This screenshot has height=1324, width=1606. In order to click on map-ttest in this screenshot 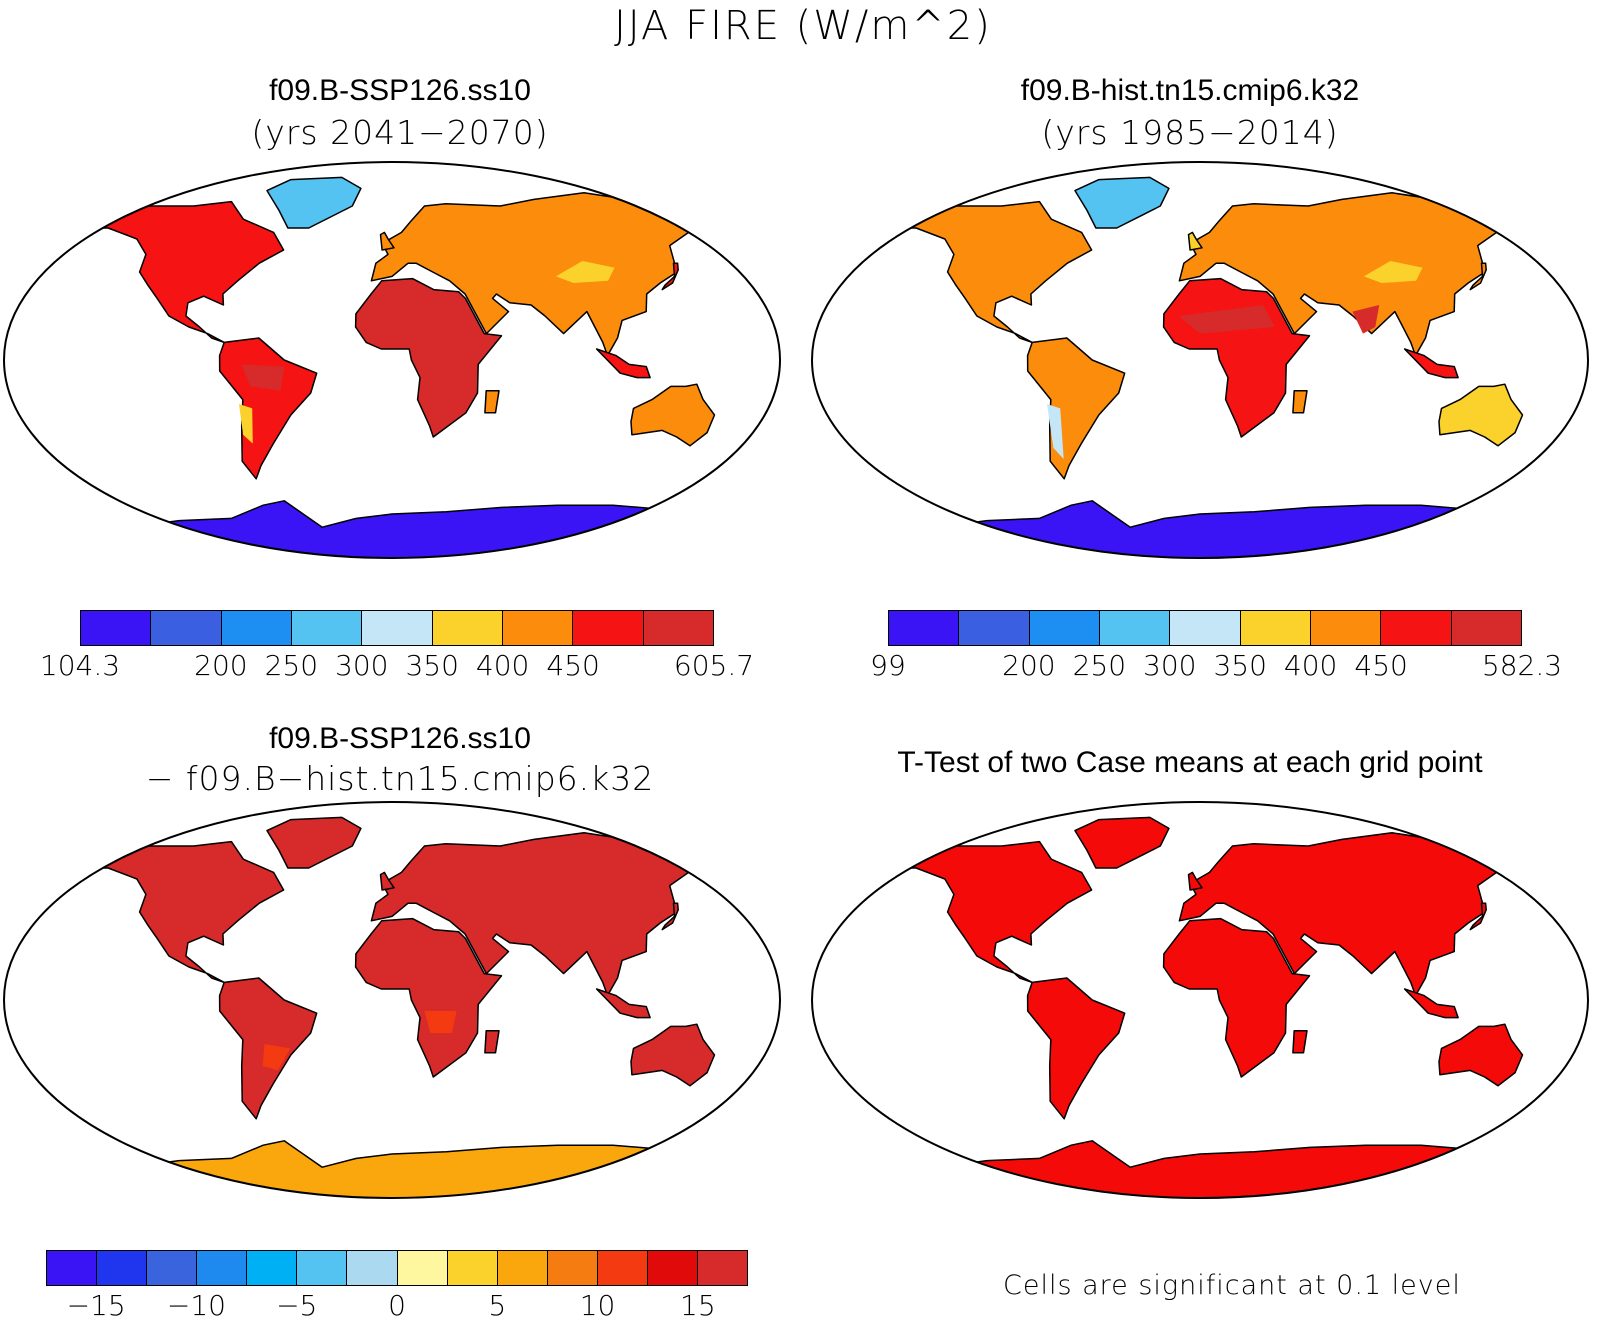, I will do `click(1200, 1000)`.